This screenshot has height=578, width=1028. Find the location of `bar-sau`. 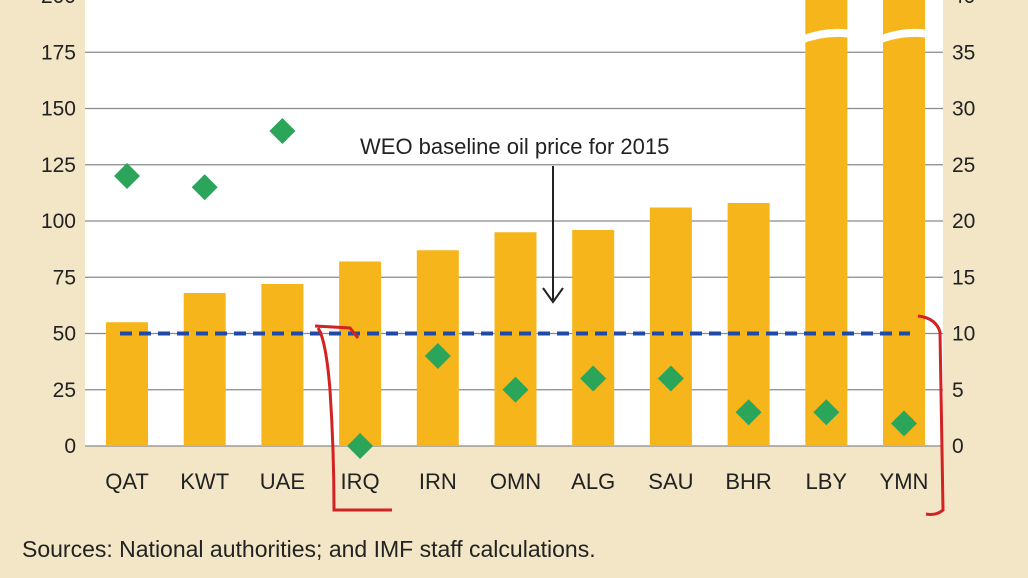

bar-sau is located at coordinates (670, 326).